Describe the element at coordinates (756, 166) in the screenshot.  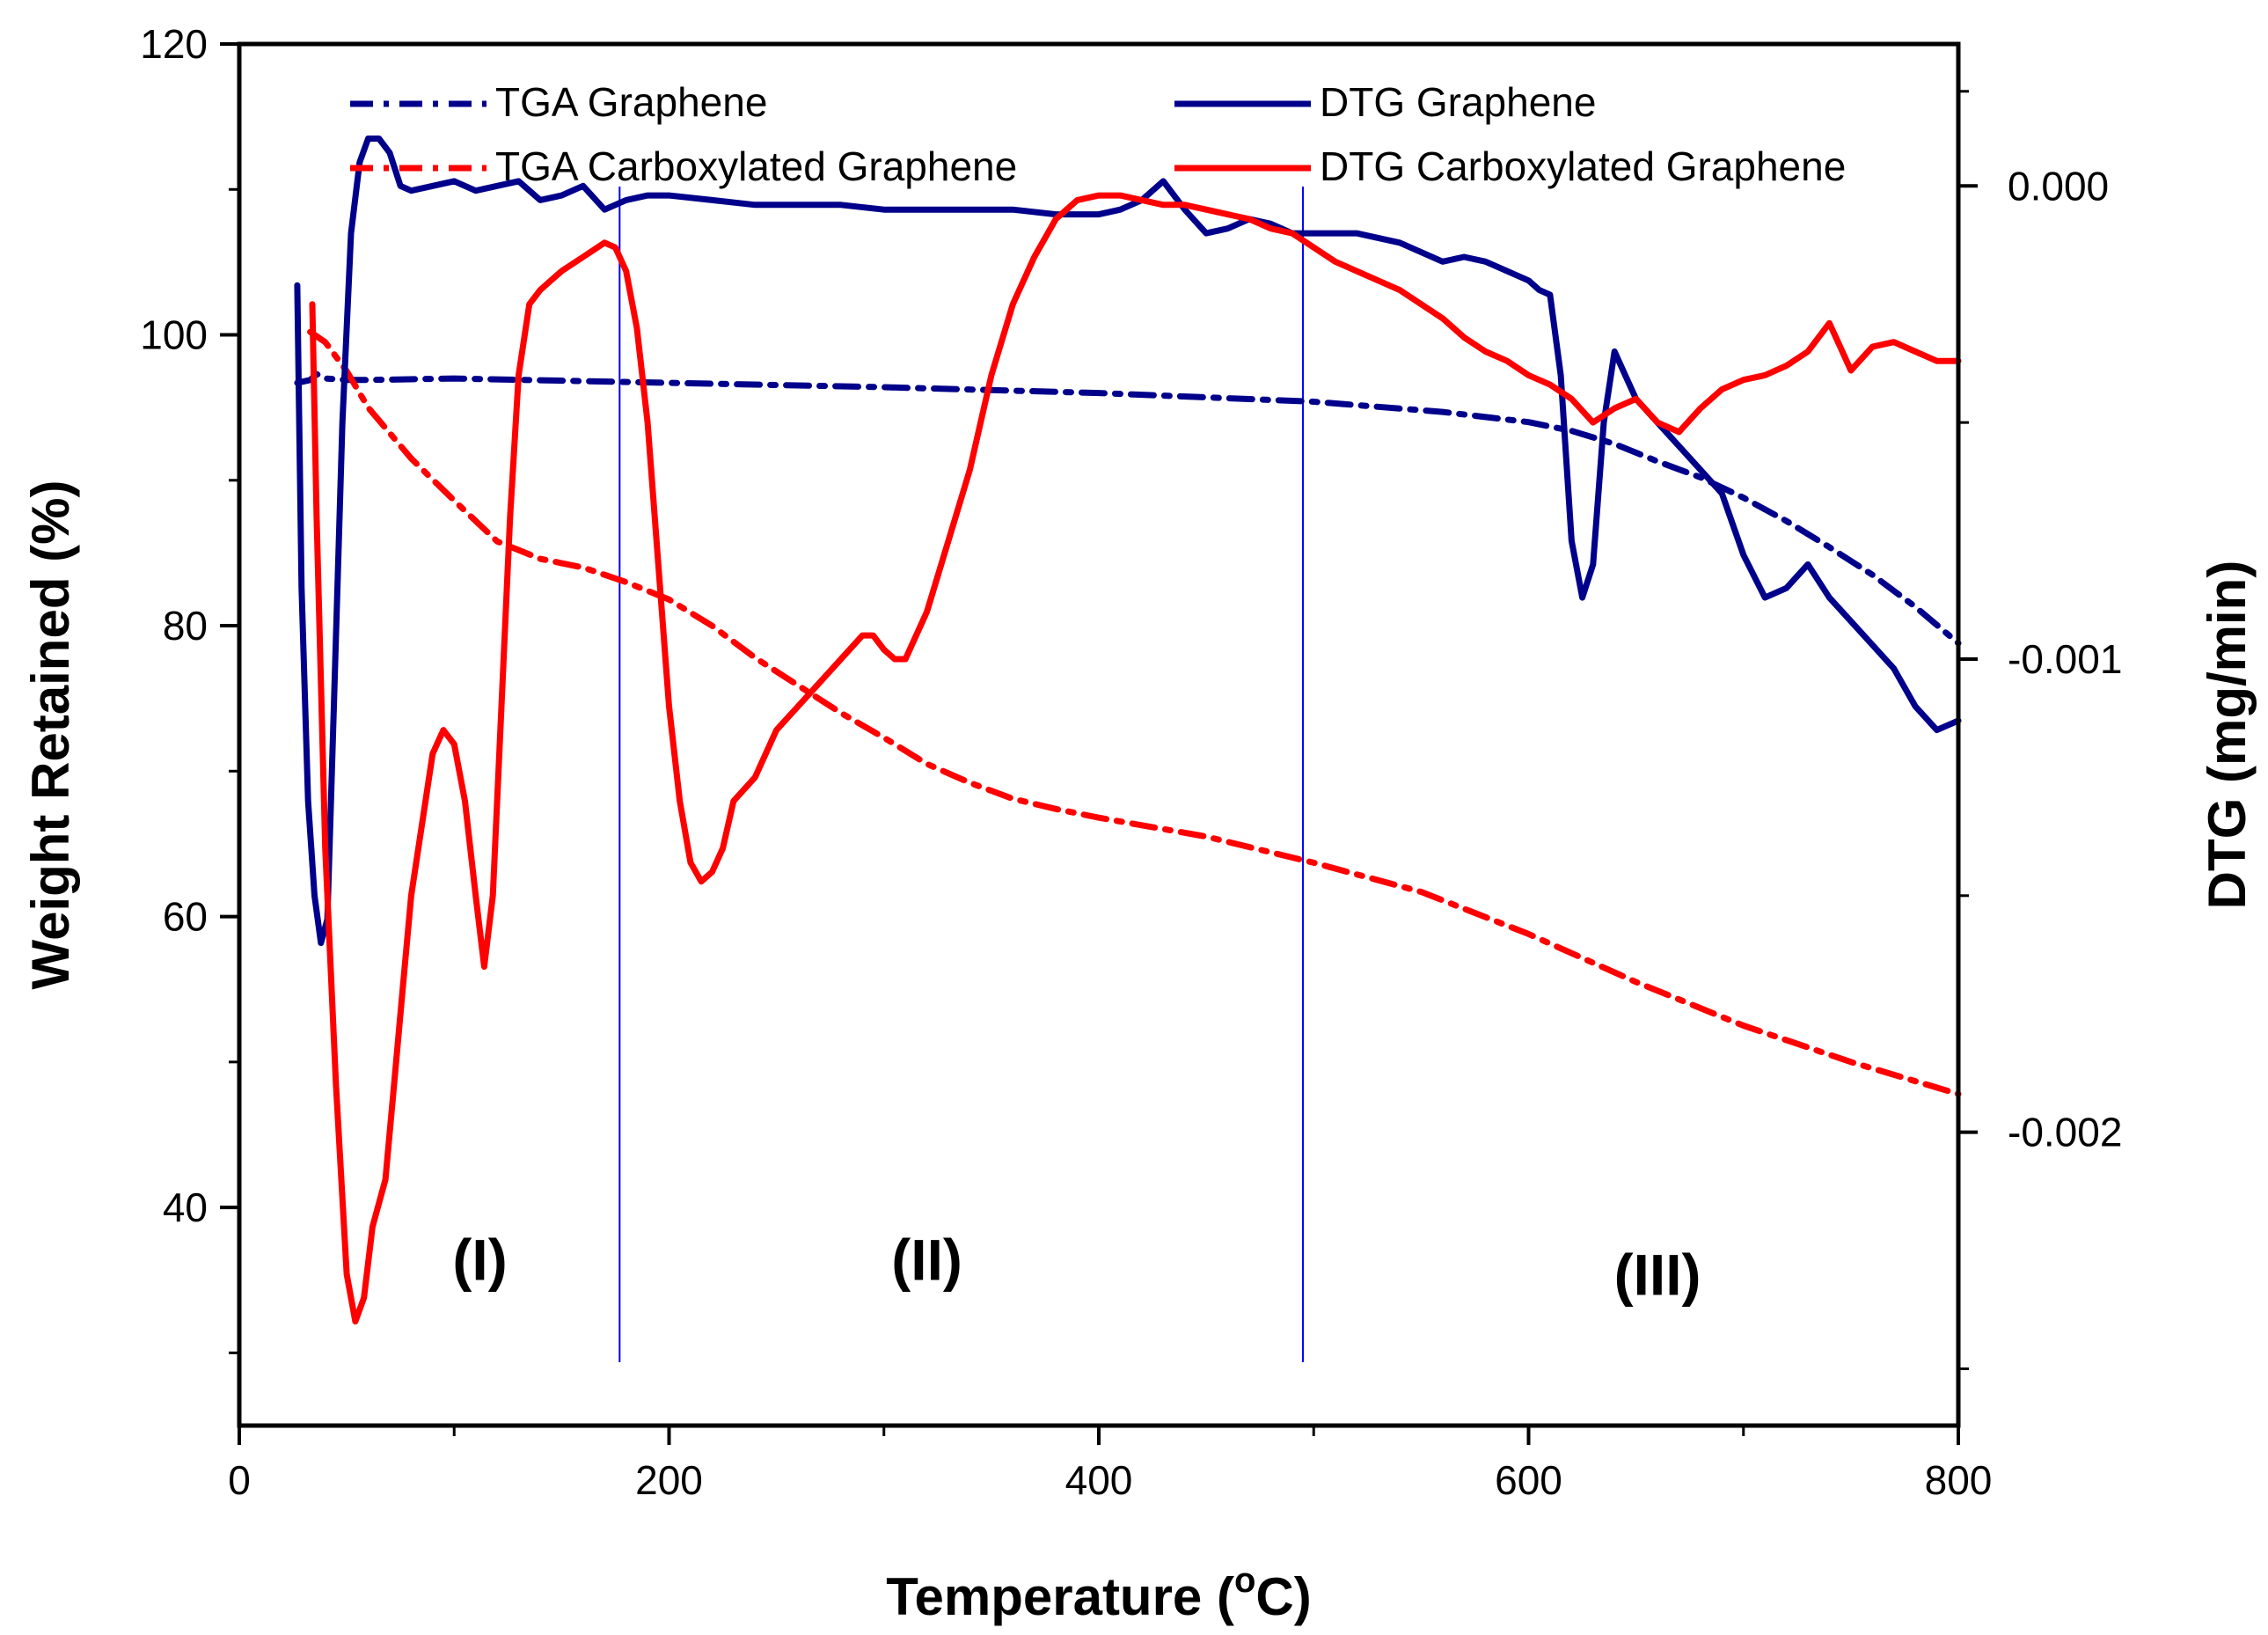
I see `legend-label: TGA Carboxylated Graphene` at that location.